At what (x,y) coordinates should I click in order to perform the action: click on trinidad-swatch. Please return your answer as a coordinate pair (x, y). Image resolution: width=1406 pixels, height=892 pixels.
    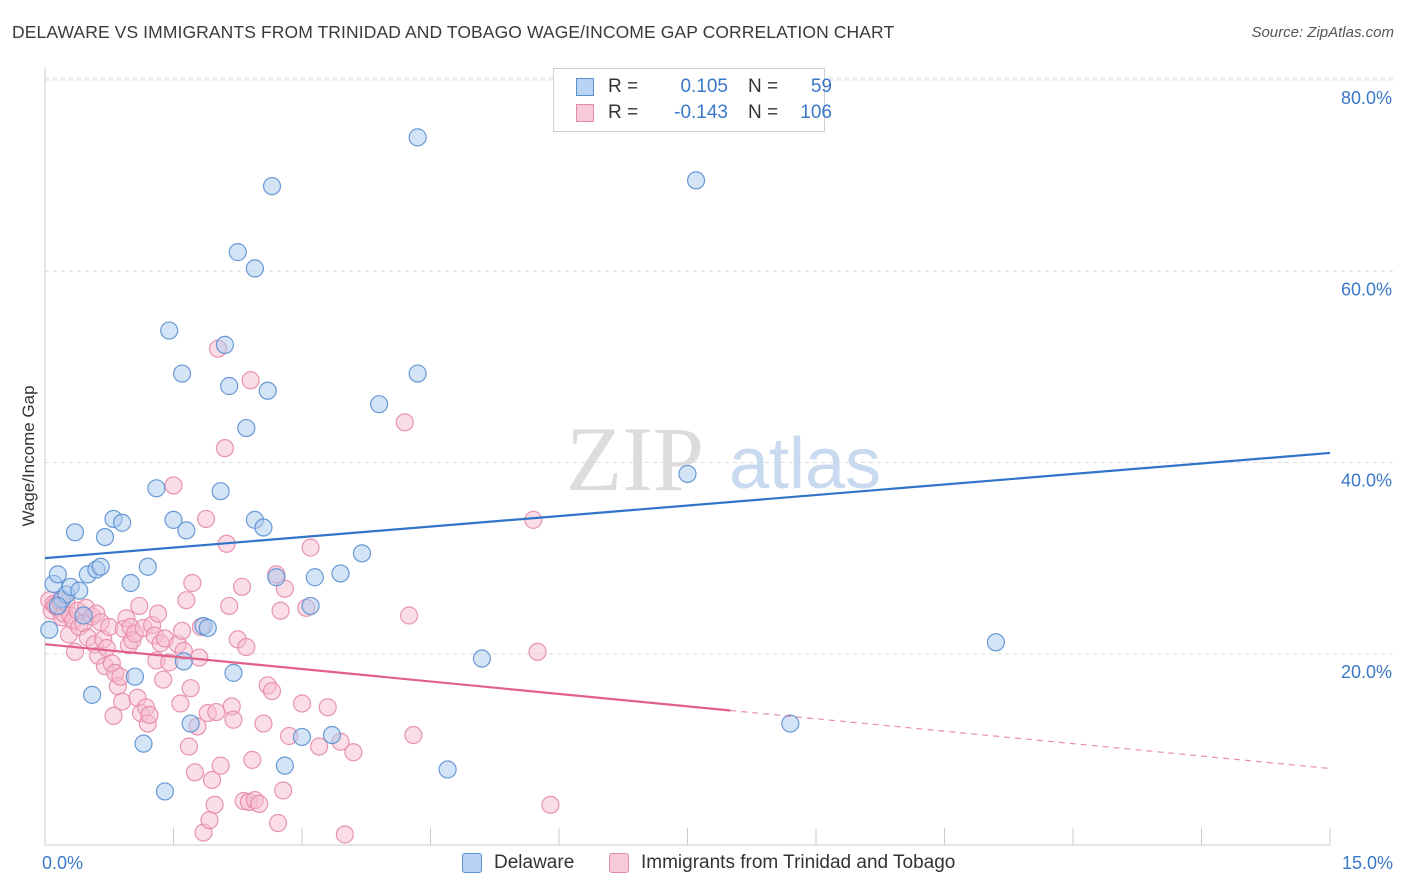
    Looking at the image, I should click on (619, 863).